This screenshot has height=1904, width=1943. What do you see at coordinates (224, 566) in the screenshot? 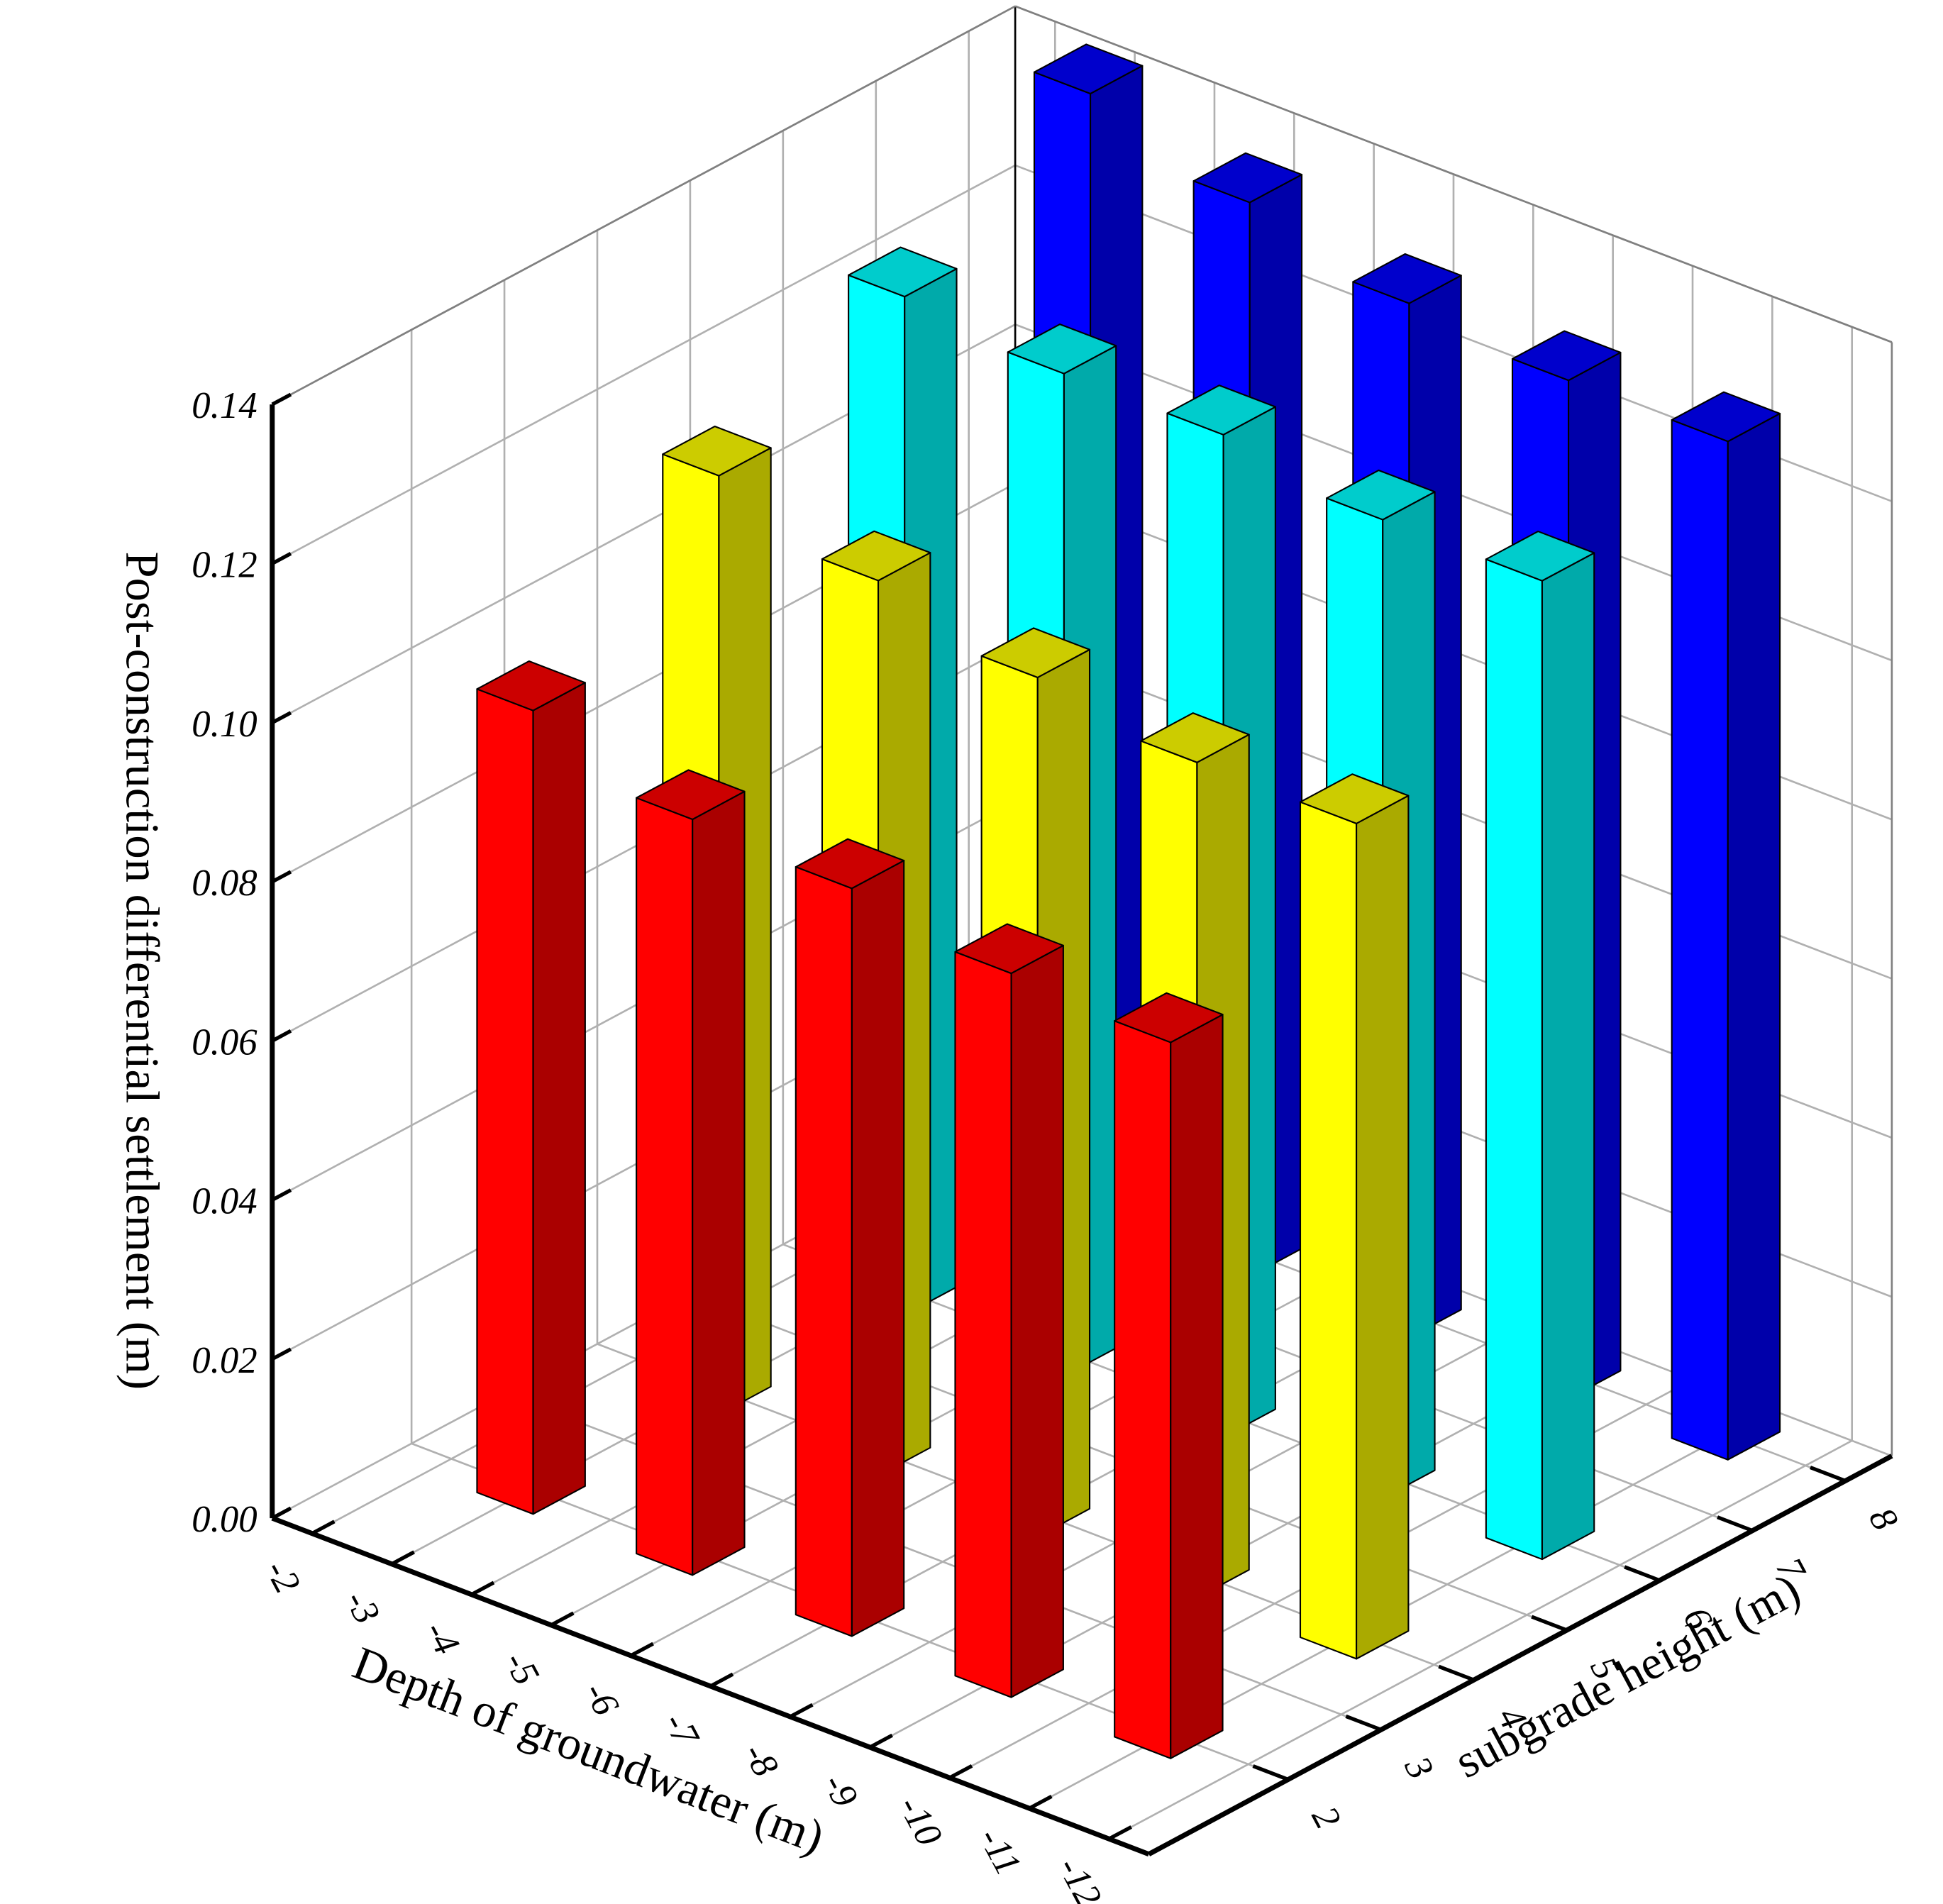
I see `z-tick-label: 0.12` at bounding box center [224, 566].